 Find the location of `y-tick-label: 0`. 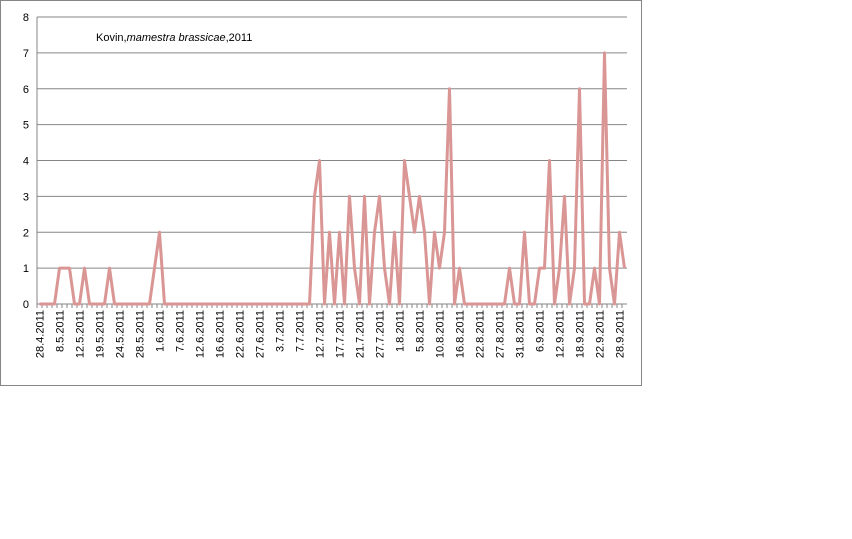

y-tick-label: 0 is located at coordinates (26, 305).